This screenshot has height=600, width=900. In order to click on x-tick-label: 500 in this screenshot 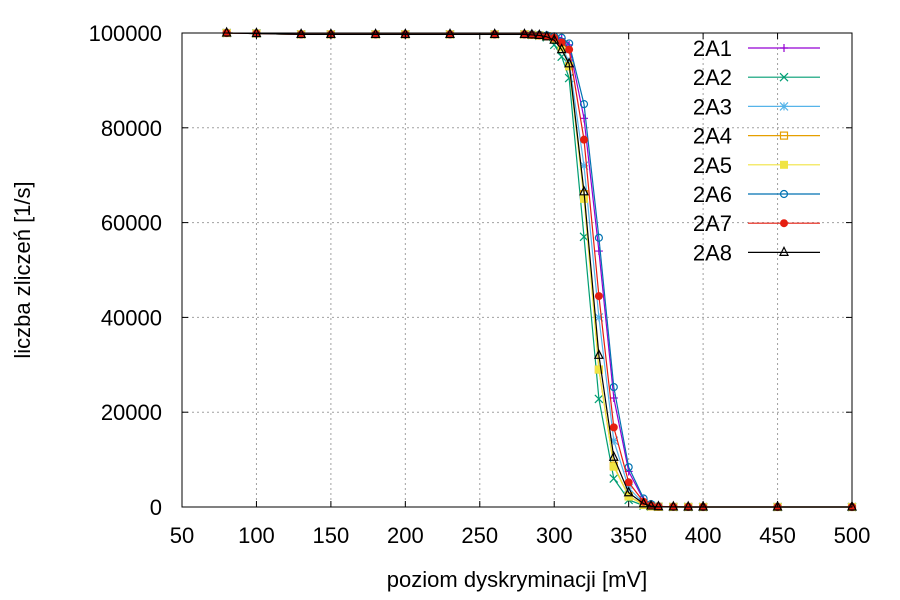, I will do `click(852, 535)`.